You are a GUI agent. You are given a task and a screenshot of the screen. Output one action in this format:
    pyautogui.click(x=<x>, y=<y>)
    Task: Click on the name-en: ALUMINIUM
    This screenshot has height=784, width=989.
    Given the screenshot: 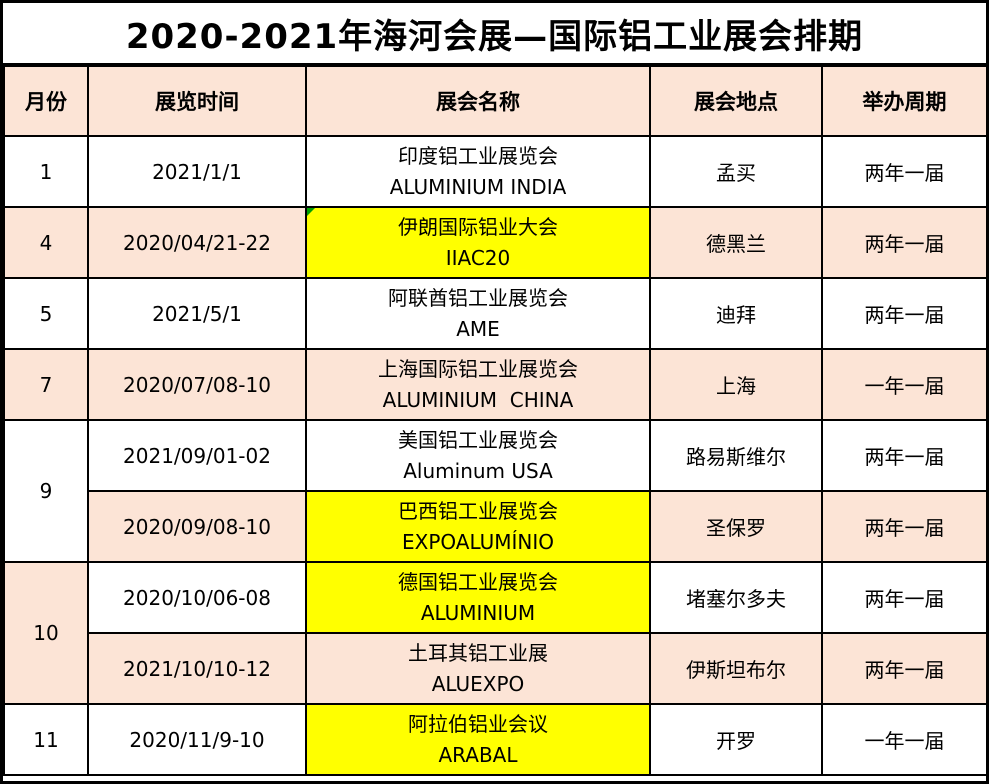 What is the action you would take?
    pyautogui.click(x=478, y=612)
    